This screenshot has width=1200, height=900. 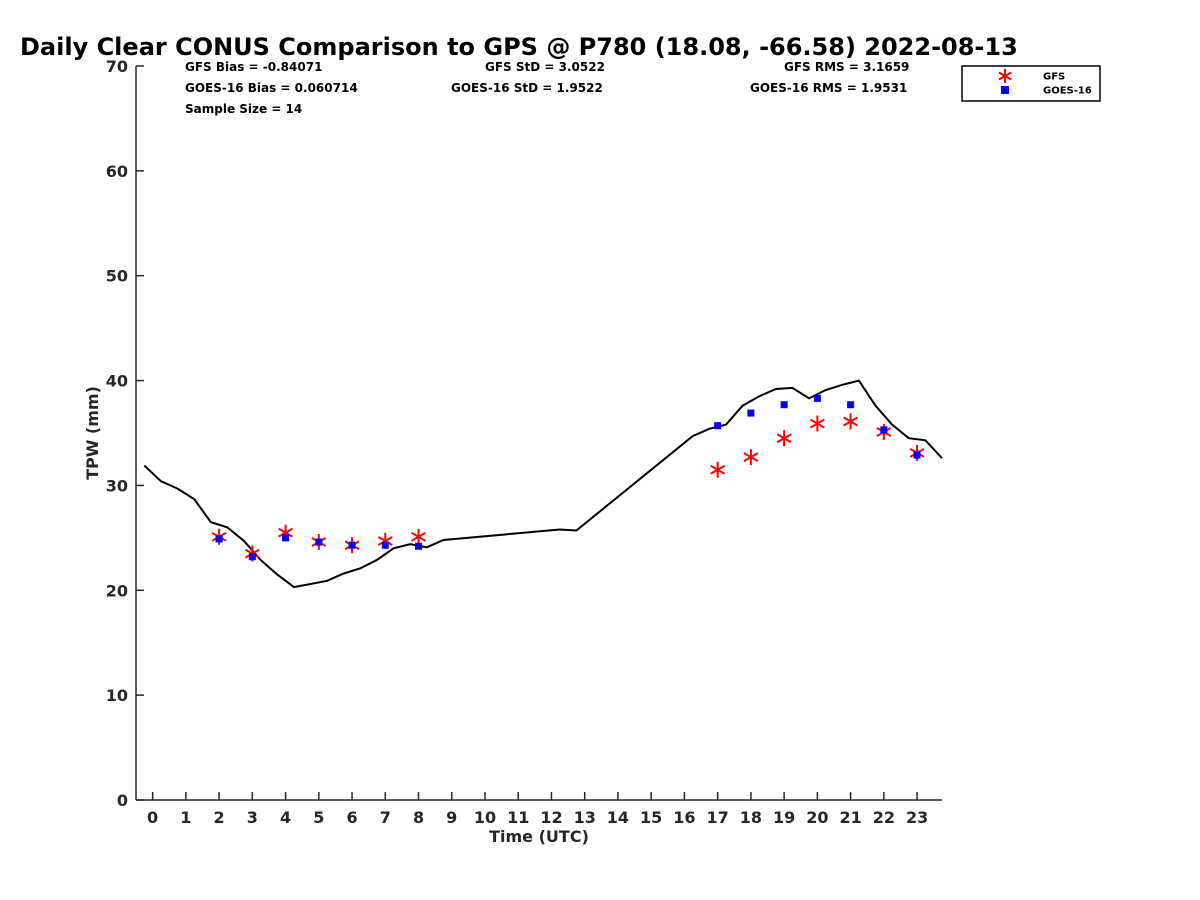 What do you see at coordinates (828, 88) in the screenshot?
I see `goes-rms-stat: GOES-16 RMS = 1.9531` at bounding box center [828, 88].